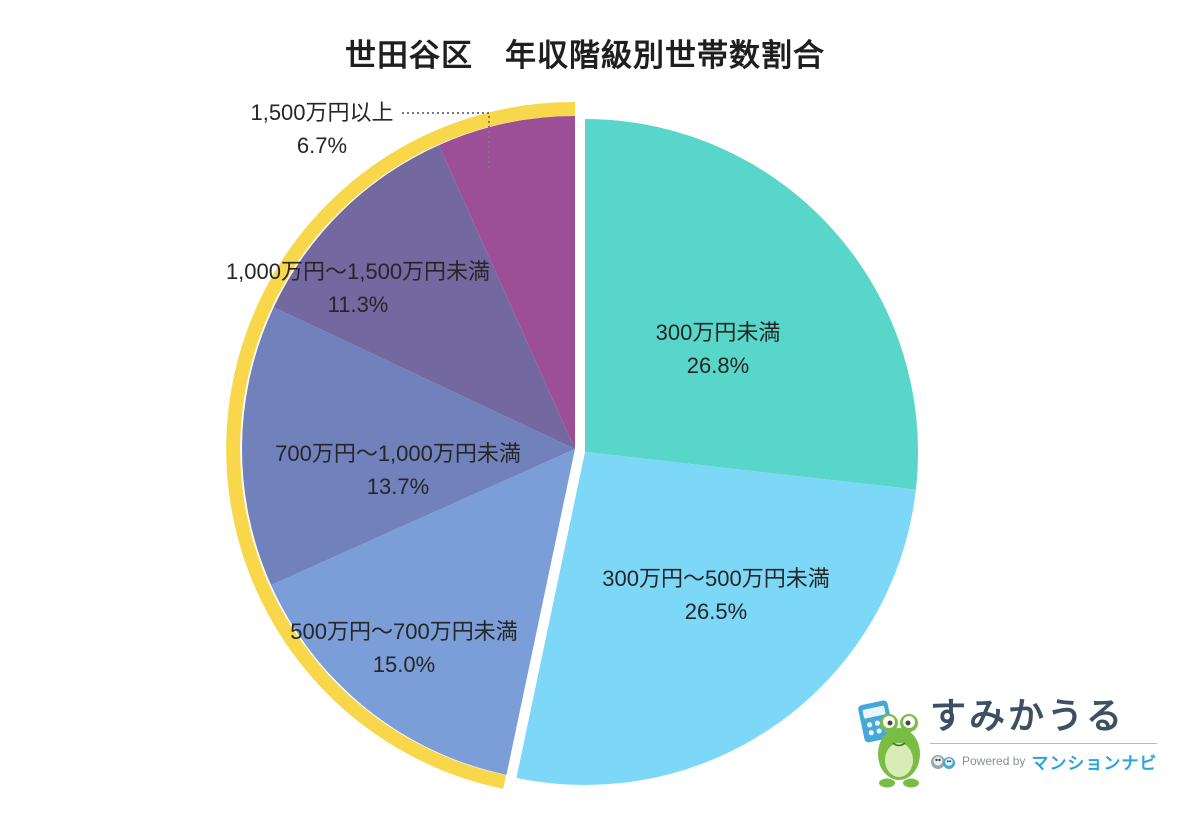 This screenshot has width=1200, height=813. What do you see at coordinates (585, 55) in the screenshot?
I see `page-title: 世田谷区 年収階級別世帯数割合` at bounding box center [585, 55].